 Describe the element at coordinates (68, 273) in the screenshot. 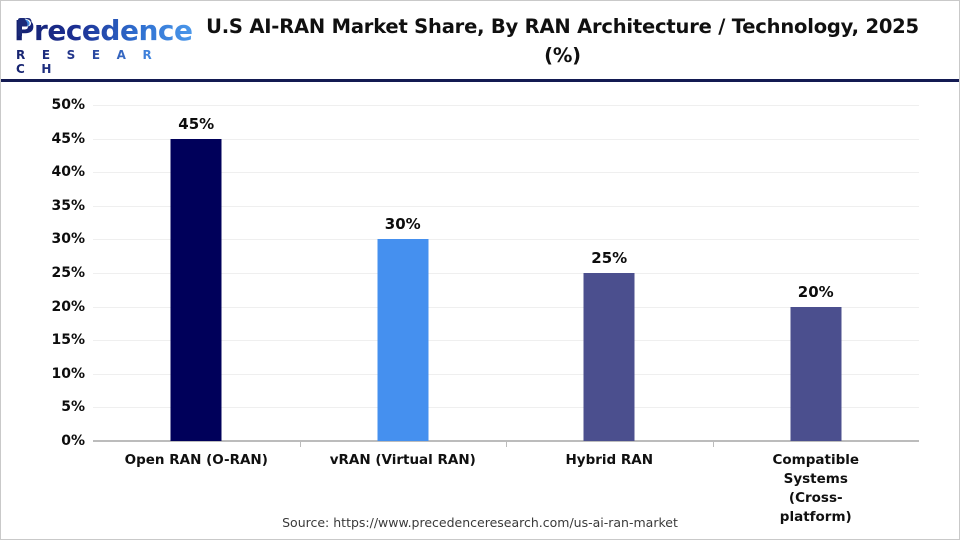

I see `y-axis-tick-label: 25%` at that location.